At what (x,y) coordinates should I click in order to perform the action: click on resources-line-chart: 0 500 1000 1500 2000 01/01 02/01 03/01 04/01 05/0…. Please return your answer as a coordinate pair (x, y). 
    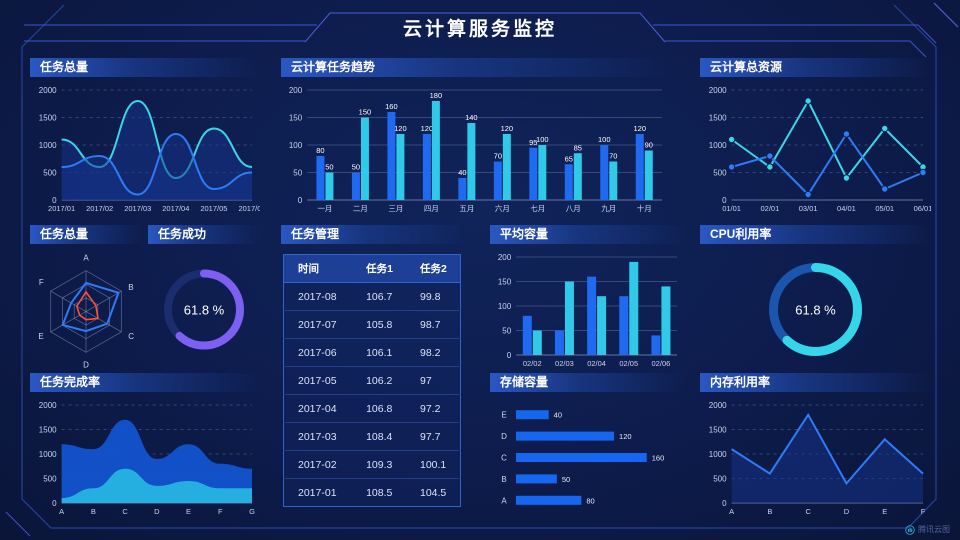
    Looking at the image, I should click on (815, 148).